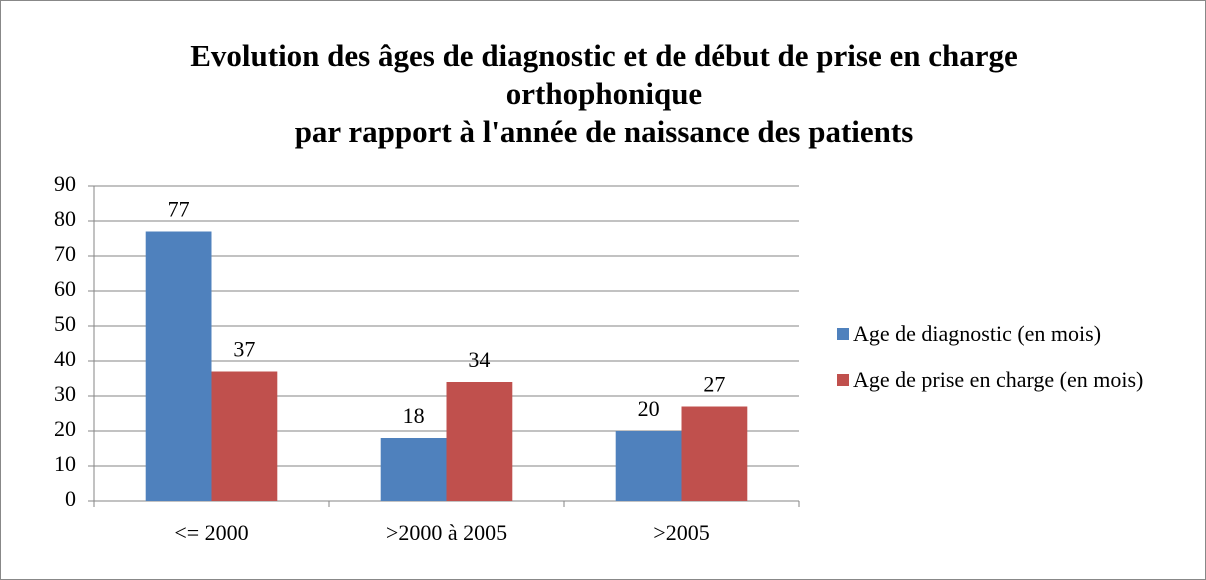  I want to click on data-label: 20, so click(649, 408).